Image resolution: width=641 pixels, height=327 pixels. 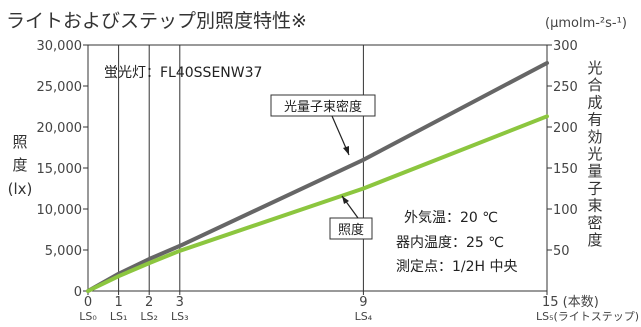 What do you see at coordinates (587, 316) in the screenshot?
I see `x-step-label-5: LS₅(ライトステップ)` at bounding box center [587, 316].